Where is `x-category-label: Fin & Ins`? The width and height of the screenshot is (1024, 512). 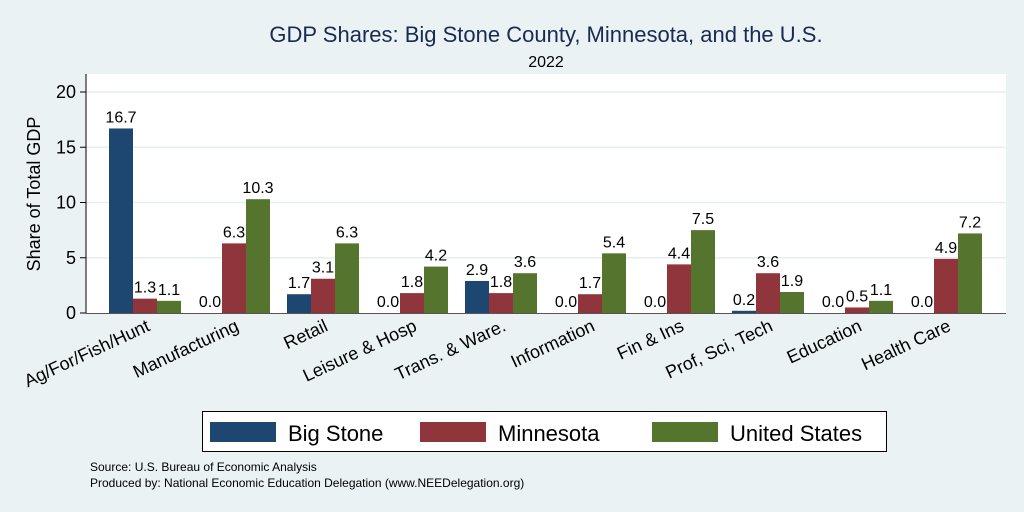 x-category-label: Fin & Ins is located at coordinates (650, 339).